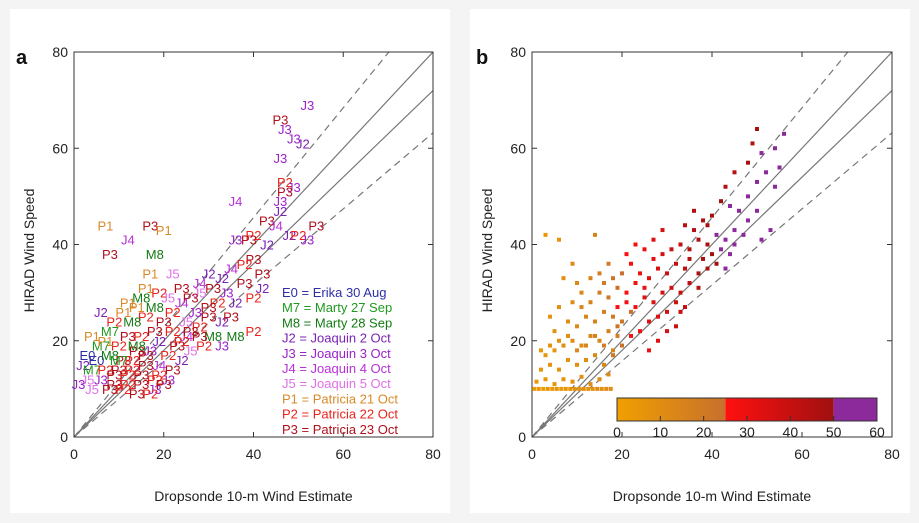 The height and width of the screenshot is (523, 919). I want to click on colorbar-tick-label: 40, so click(791, 432).